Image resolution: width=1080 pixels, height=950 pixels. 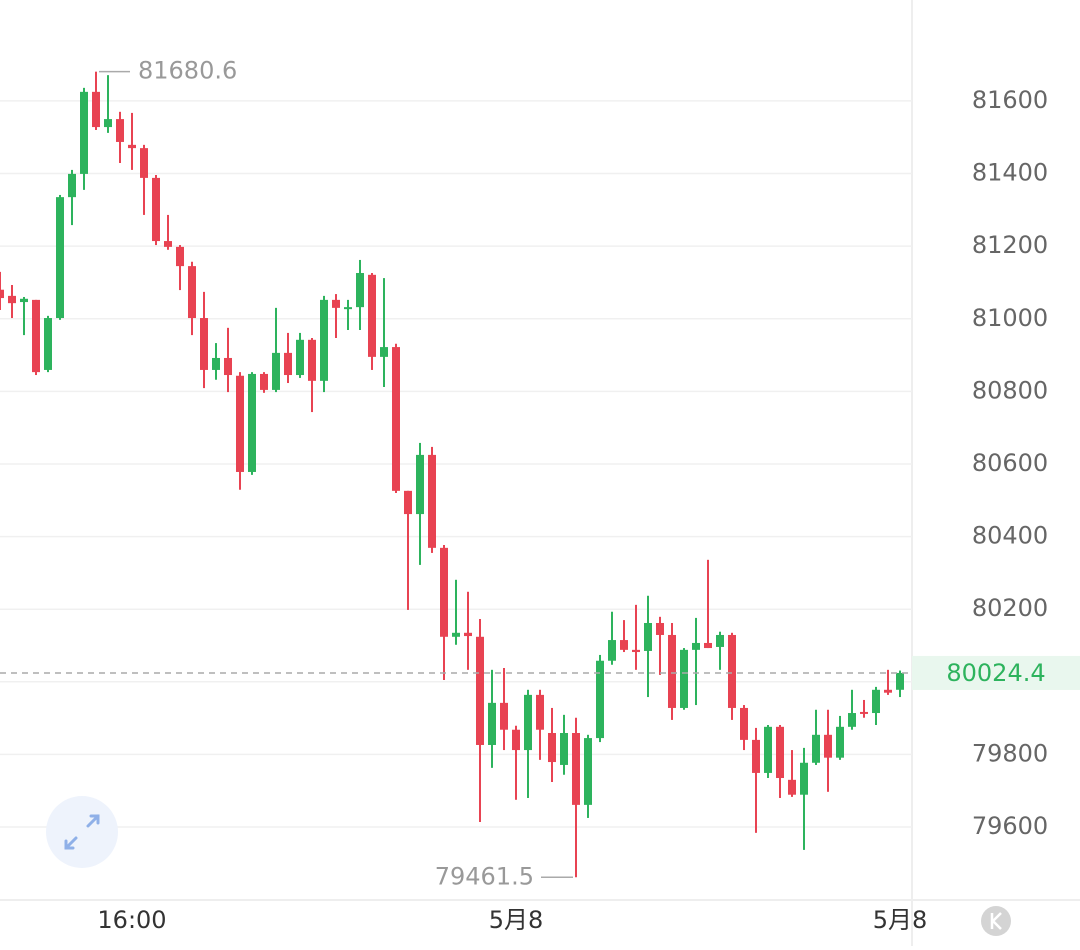 I want to click on y-tick-label: 79600, so click(x=1010, y=826).